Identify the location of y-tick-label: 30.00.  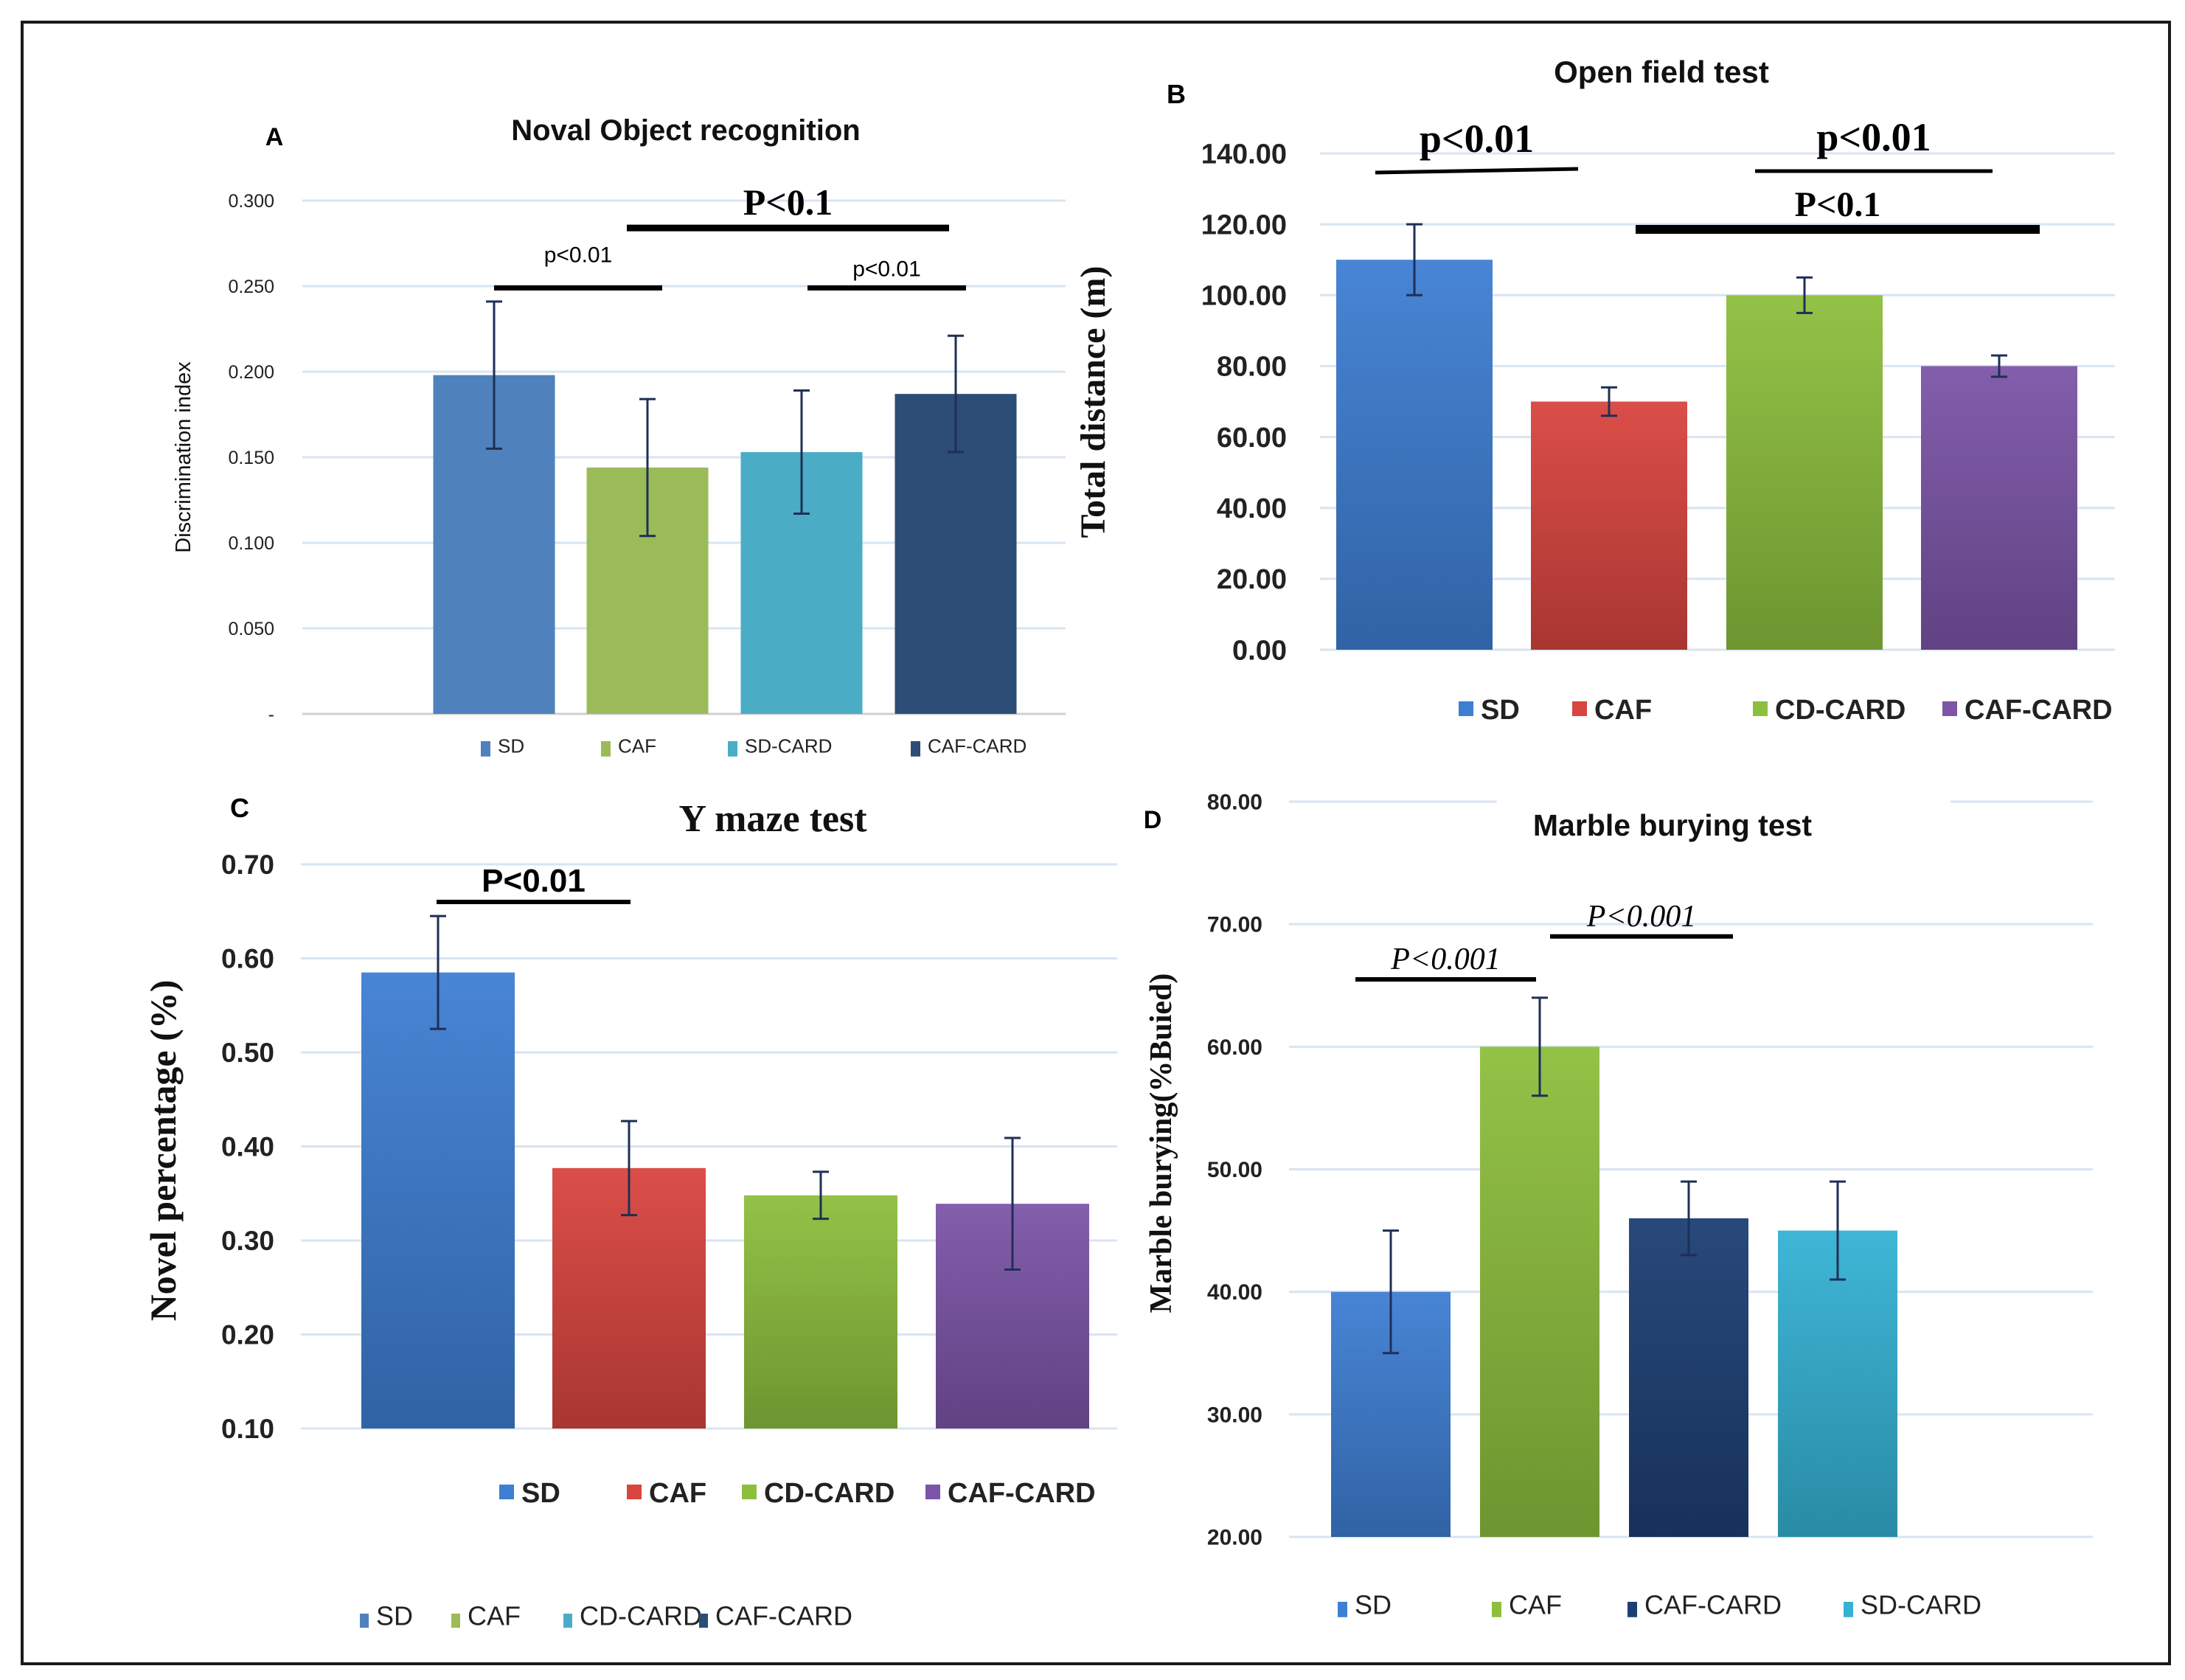
(1234, 1415).